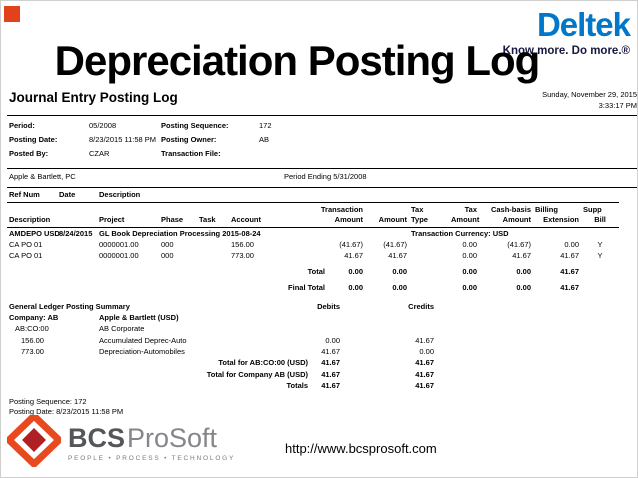 The image size is (638, 478). I want to click on col-header-tax-type: Type, so click(429, 221).